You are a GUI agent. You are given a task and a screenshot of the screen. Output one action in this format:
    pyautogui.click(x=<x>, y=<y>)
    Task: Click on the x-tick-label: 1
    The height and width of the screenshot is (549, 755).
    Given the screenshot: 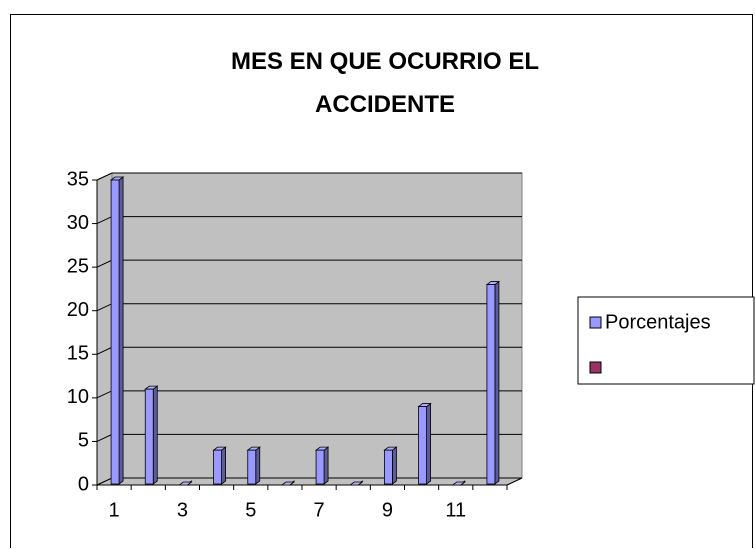 What is the action you would take?
    pyautogui.click(x=114, y=510)
    